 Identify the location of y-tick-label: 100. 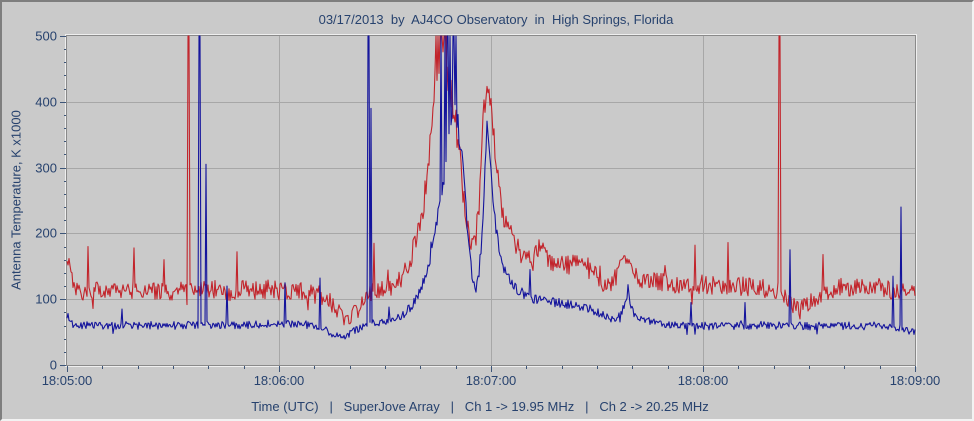
(46, 299).